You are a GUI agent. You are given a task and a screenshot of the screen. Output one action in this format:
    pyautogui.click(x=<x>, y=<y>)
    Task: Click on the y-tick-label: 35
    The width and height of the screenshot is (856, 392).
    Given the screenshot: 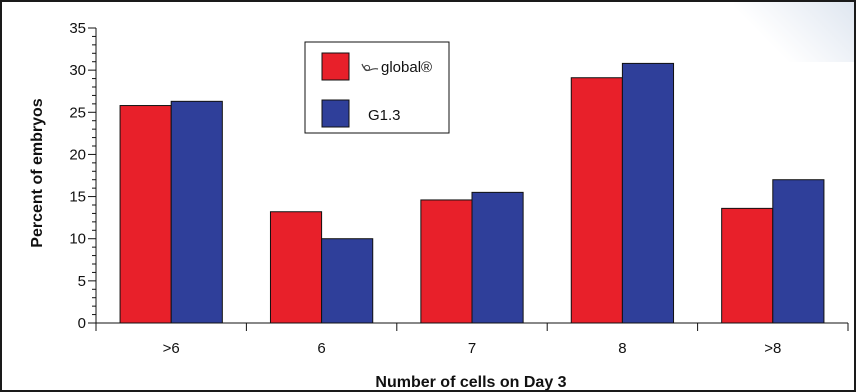 What is the action you would take?
    pyautogui.click(x=77, y=28)
    